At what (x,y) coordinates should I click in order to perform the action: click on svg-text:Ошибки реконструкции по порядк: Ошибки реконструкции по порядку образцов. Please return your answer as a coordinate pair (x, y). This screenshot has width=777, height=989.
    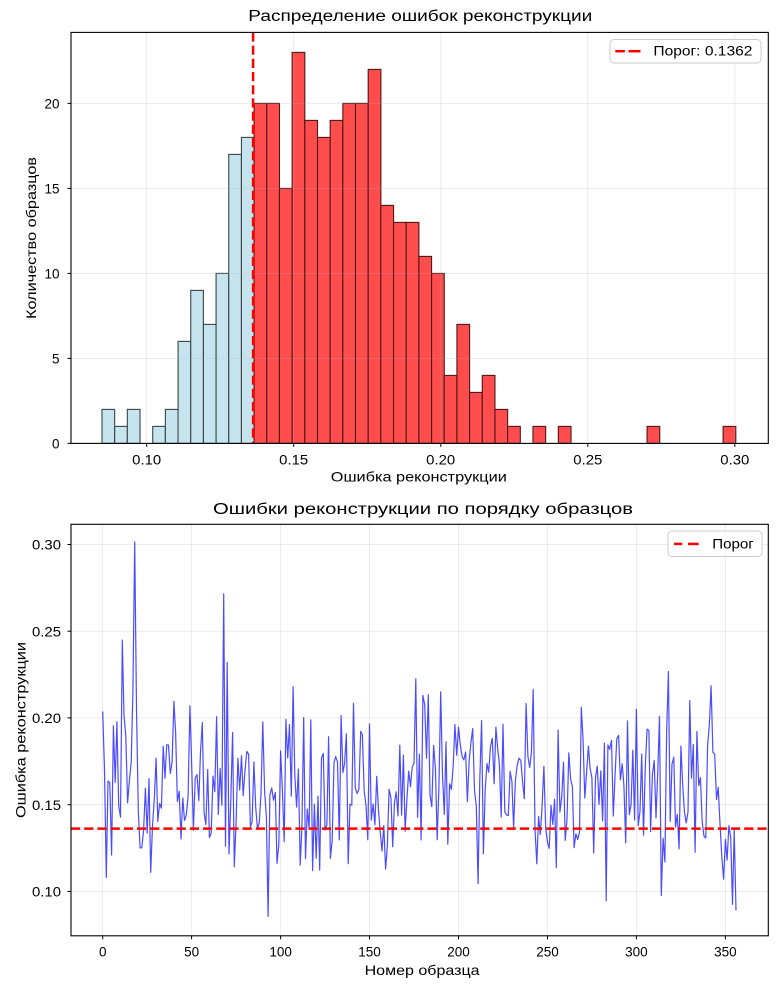
    Looking at the image, I should click on (423, 509).